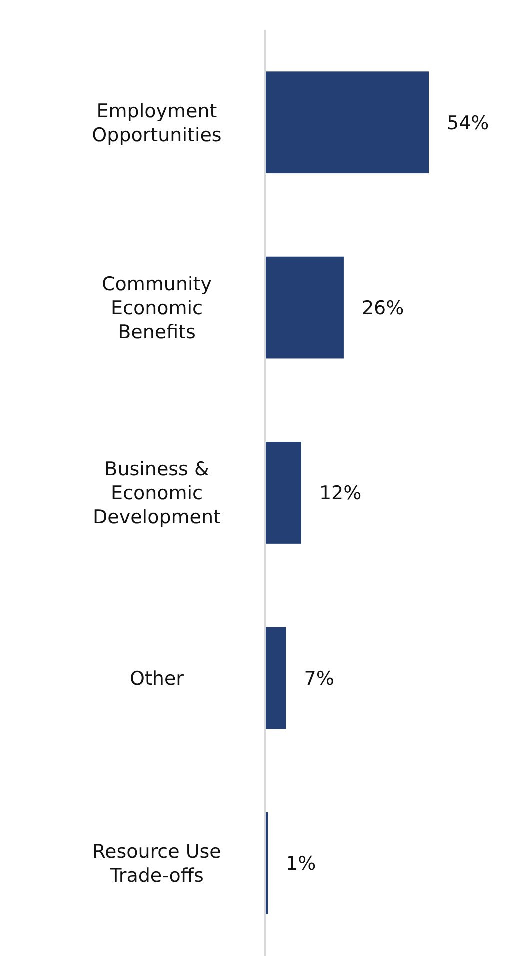 This screenshot has width=509, height=961. Describe the element at coordinates (157, 123) in the screenshot. I see `y-tick-label: Employment Opportunities` at that location.